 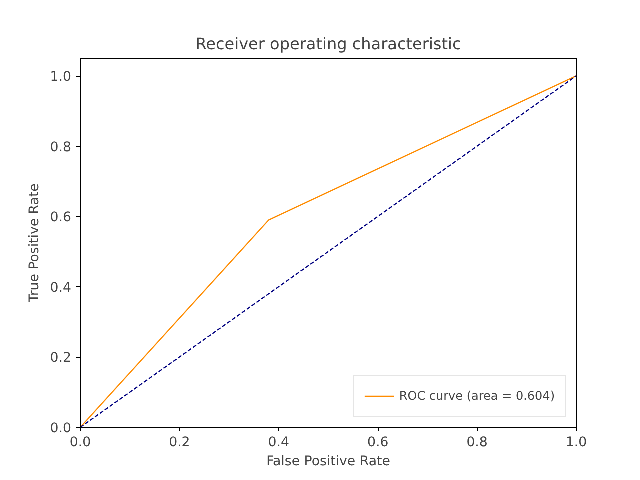 What do you see at coordinates (329, 44) in the screenshot?
I see `chart-title: Receiver operating characteristic` at bounding box center [329, 44].